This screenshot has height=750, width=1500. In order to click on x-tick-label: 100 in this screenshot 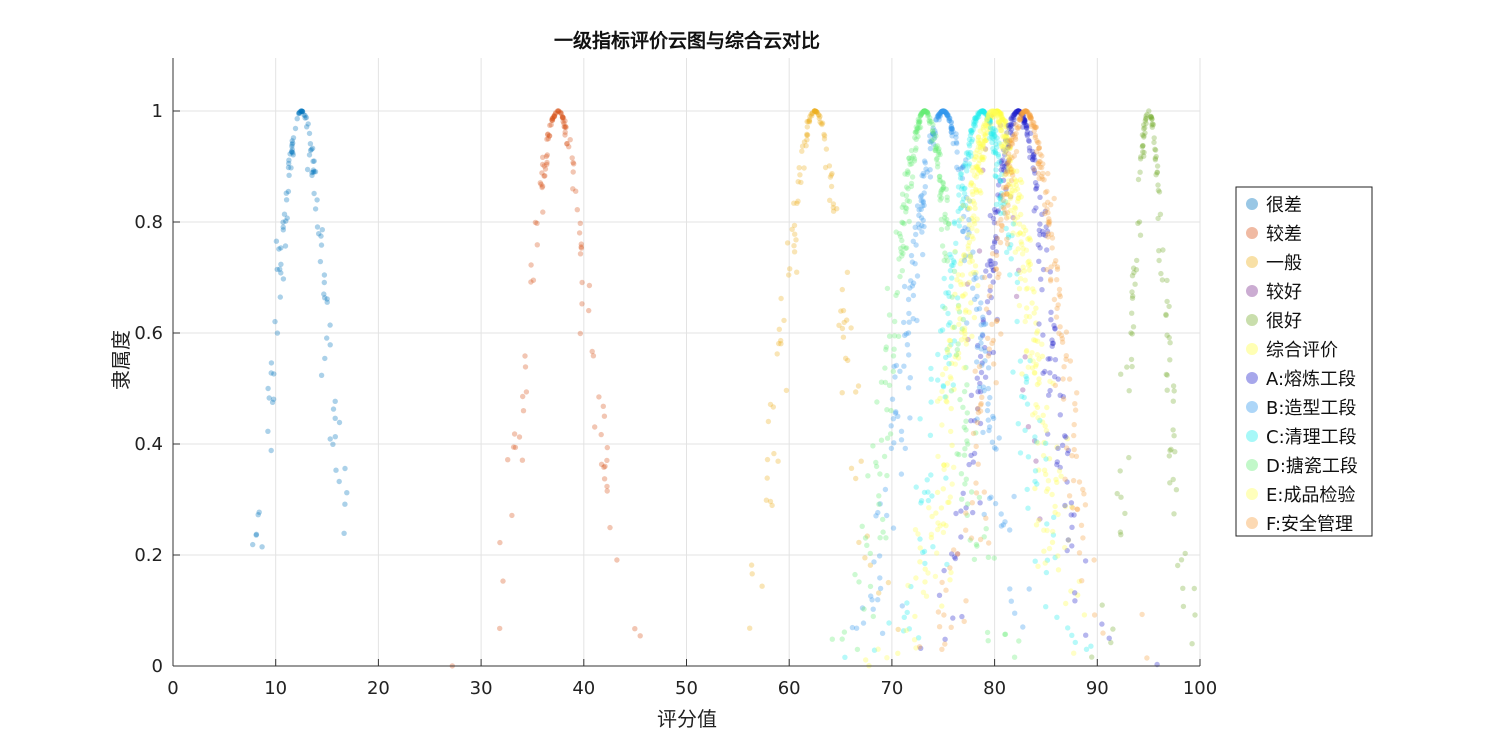, I will do `click(1200, 688)`.